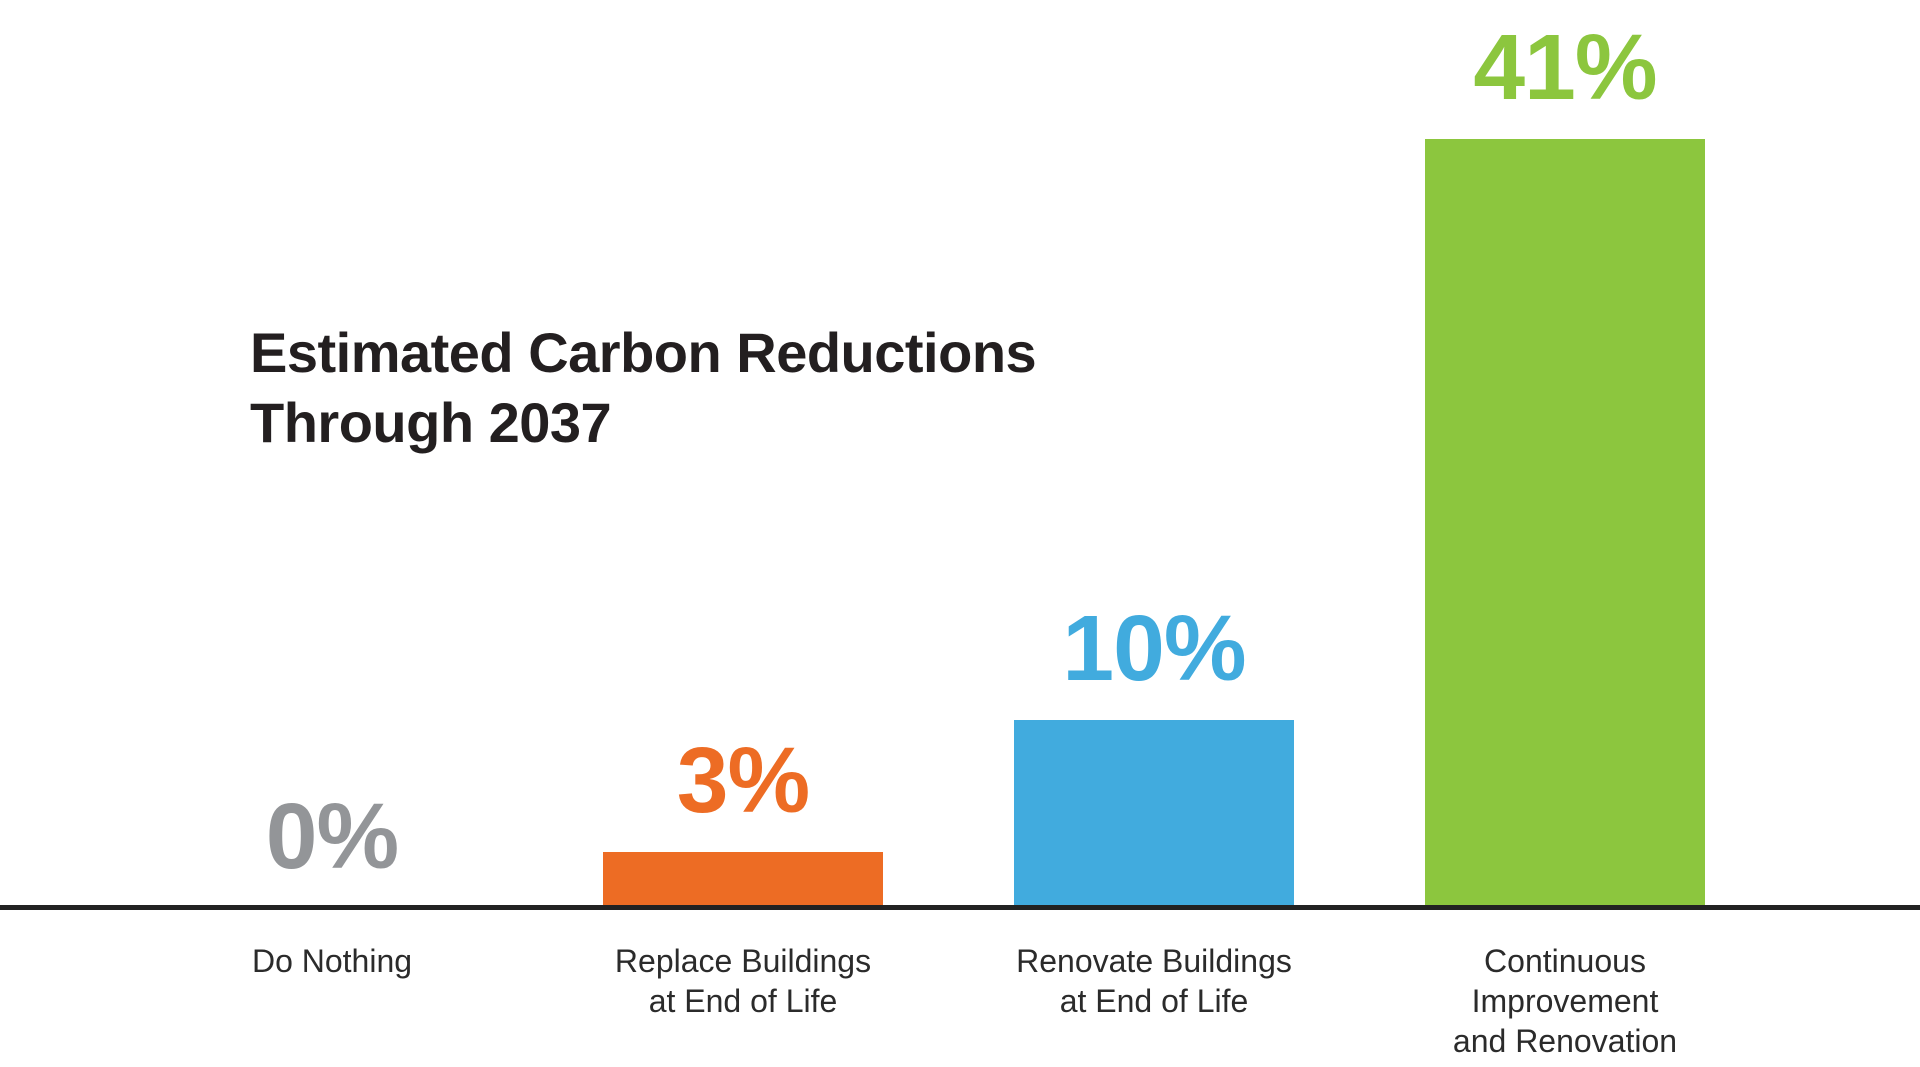 This screenshot has width=1920, height=1067. I want to click on category-label-3-line-2: at End of Life, so click(1154, 1001).